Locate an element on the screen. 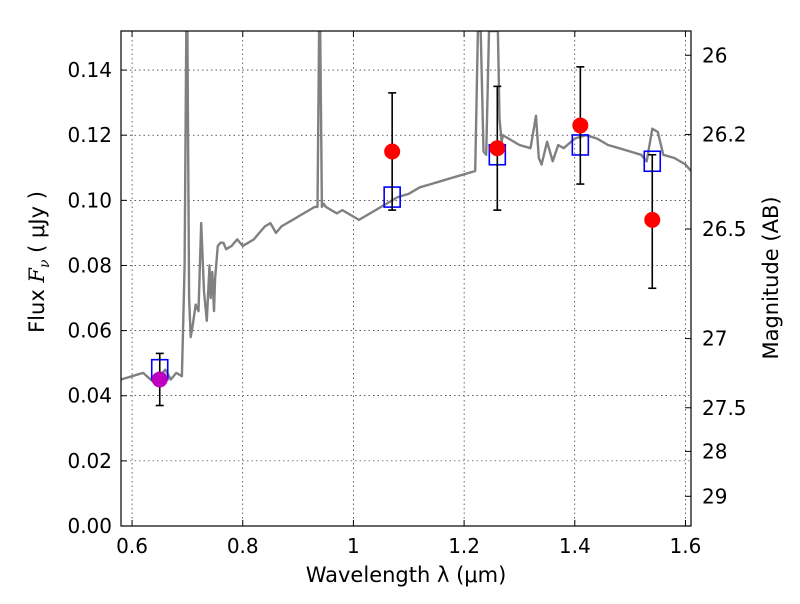 The width and height of the screenshot is (800, 604). right-tick-label: 26.2 is located at coordinates (724, 134).